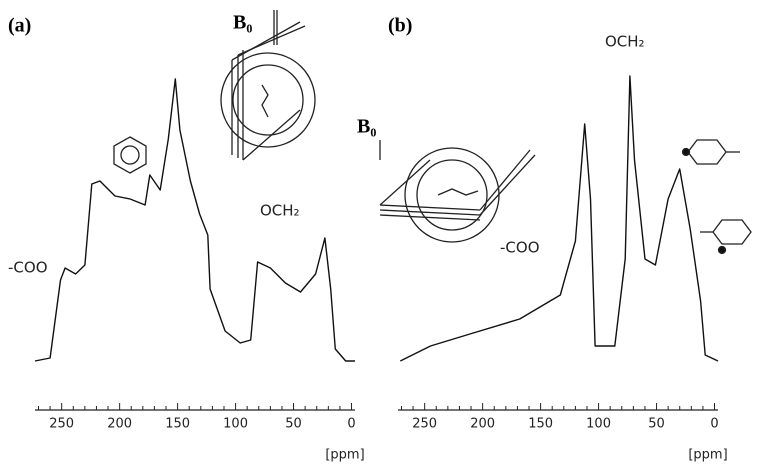 Image resolution: width=758 pixels, height=468 pixels. What do you see at coordinates (400, 26) in the screenshot?
I see `panel-label: (b)` at bounding box center [400, 26].